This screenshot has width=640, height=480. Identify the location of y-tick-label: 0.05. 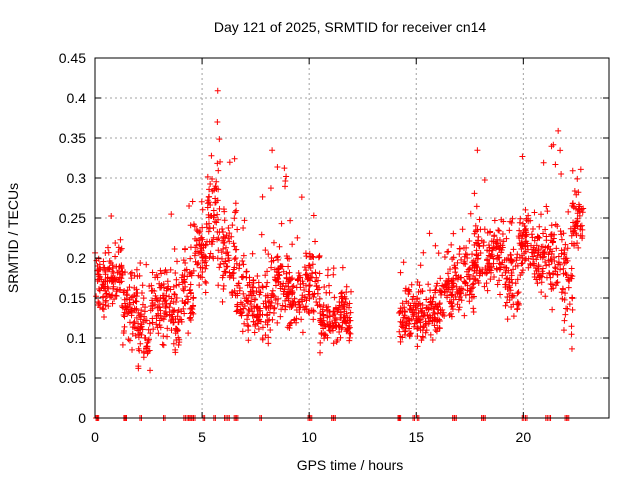
(72, 378).